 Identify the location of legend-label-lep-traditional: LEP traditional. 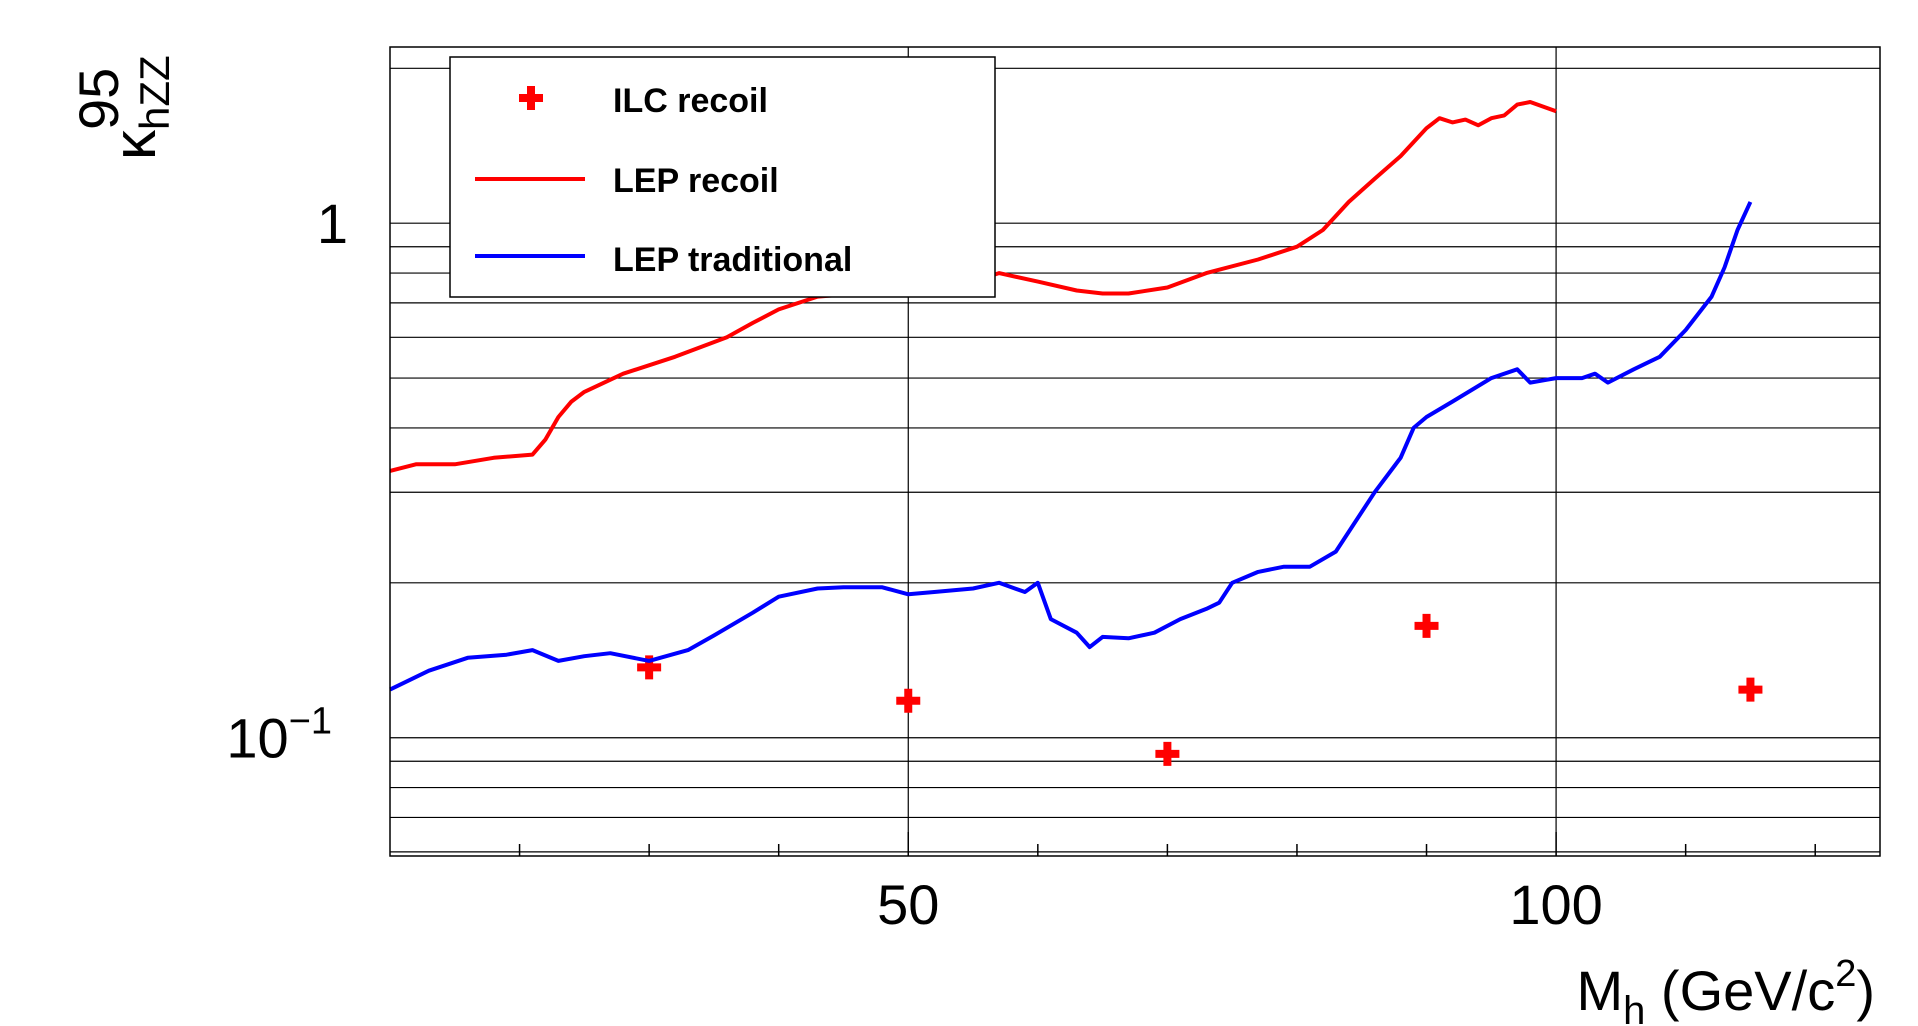
(732, 260).